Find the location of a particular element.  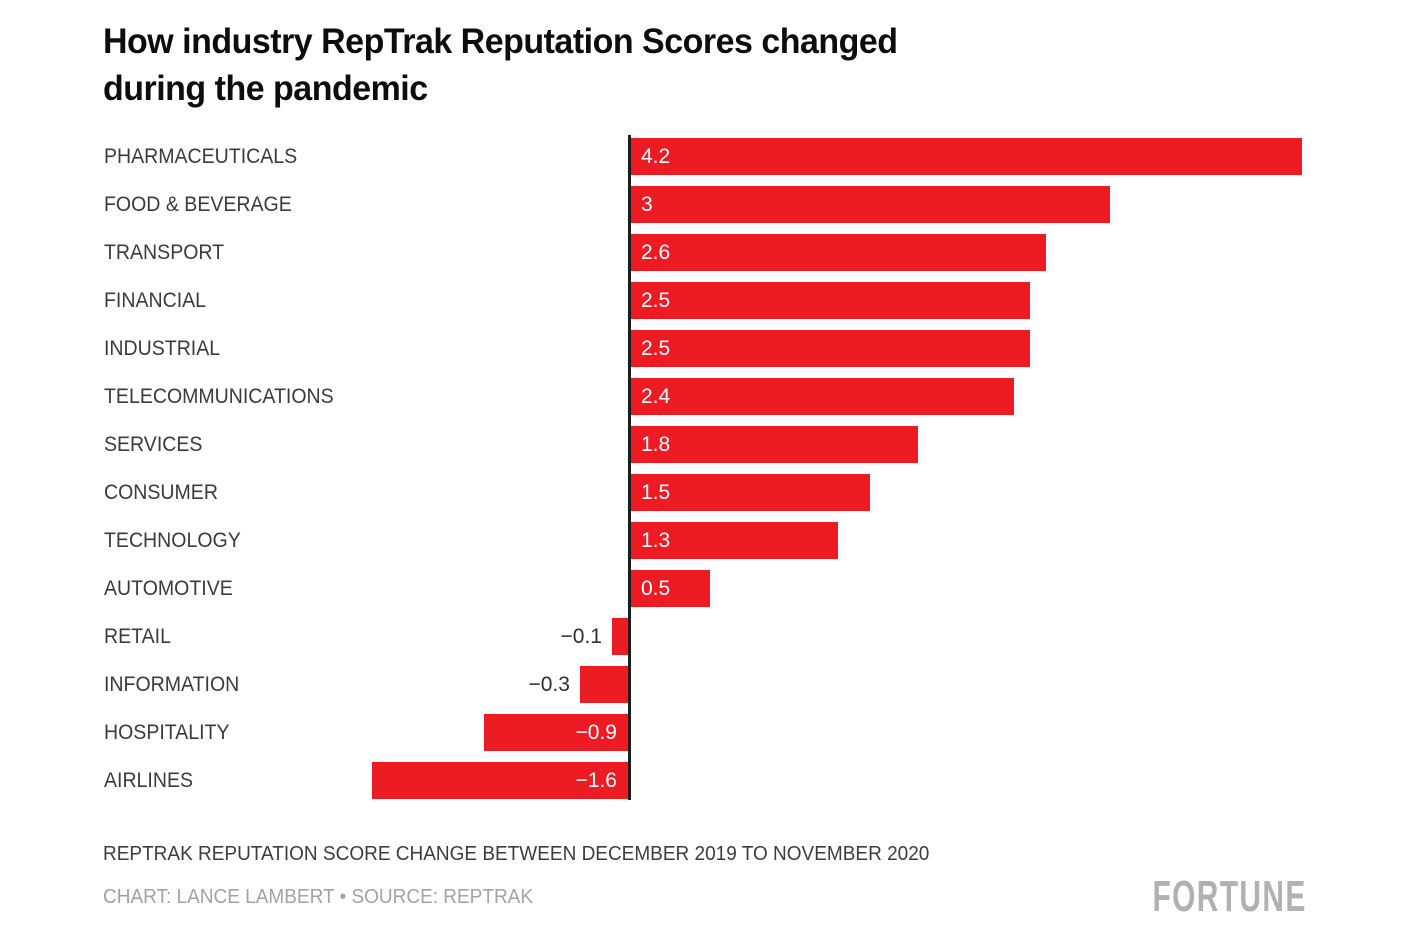

category-label: FINANCIAL is located at coordinates (155, 300).